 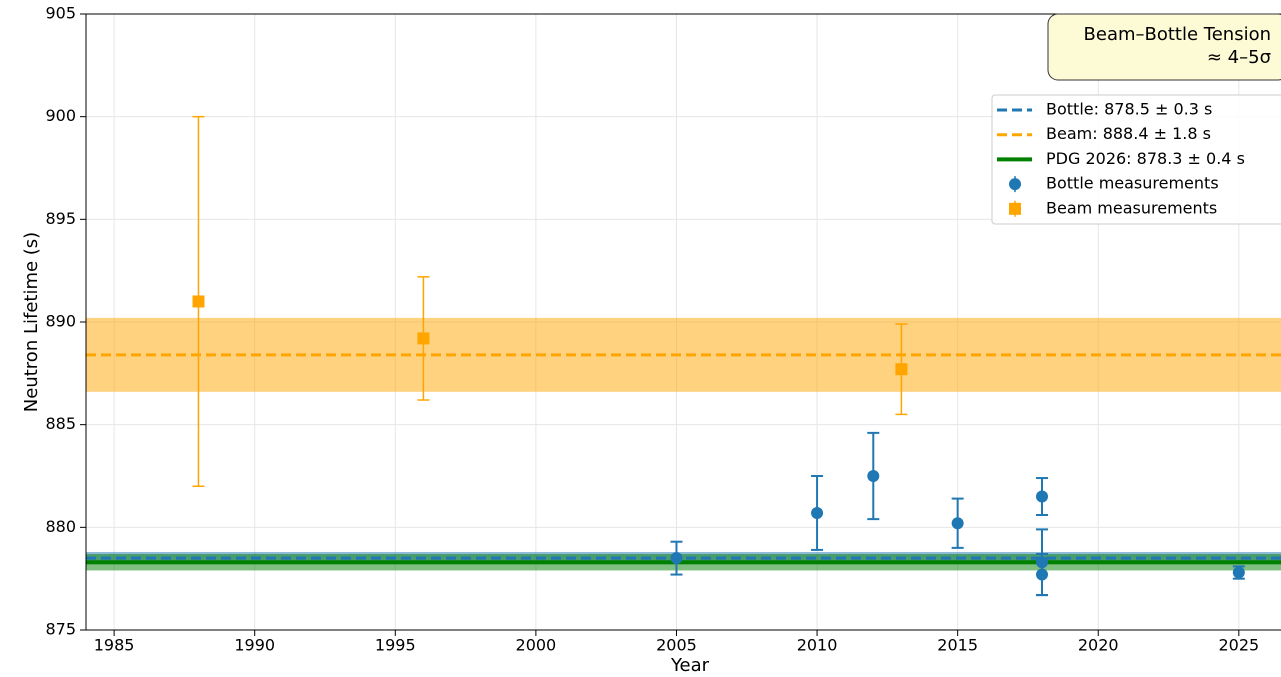 What do you see at coordinates (1128, 133) in the screenshot?
I see `legend-label: Beam: 888.4 ± 1.8 s` at bounding box center [1128, 133].